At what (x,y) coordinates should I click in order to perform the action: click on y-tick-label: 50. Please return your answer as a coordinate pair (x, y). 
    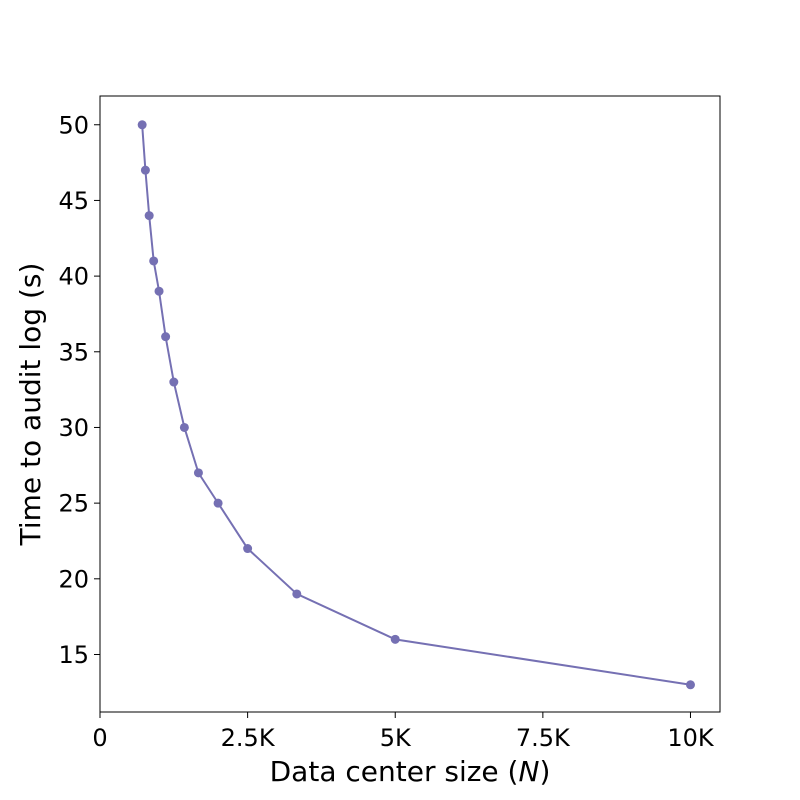
    Looking at the image, I should click on (73, 125).